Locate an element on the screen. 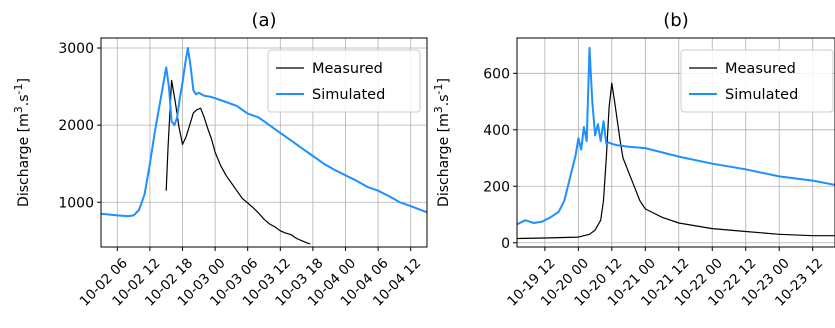 This screenshot has height=328, width=835. y-tick-label: 2000 is located at coordinates (76, 126).